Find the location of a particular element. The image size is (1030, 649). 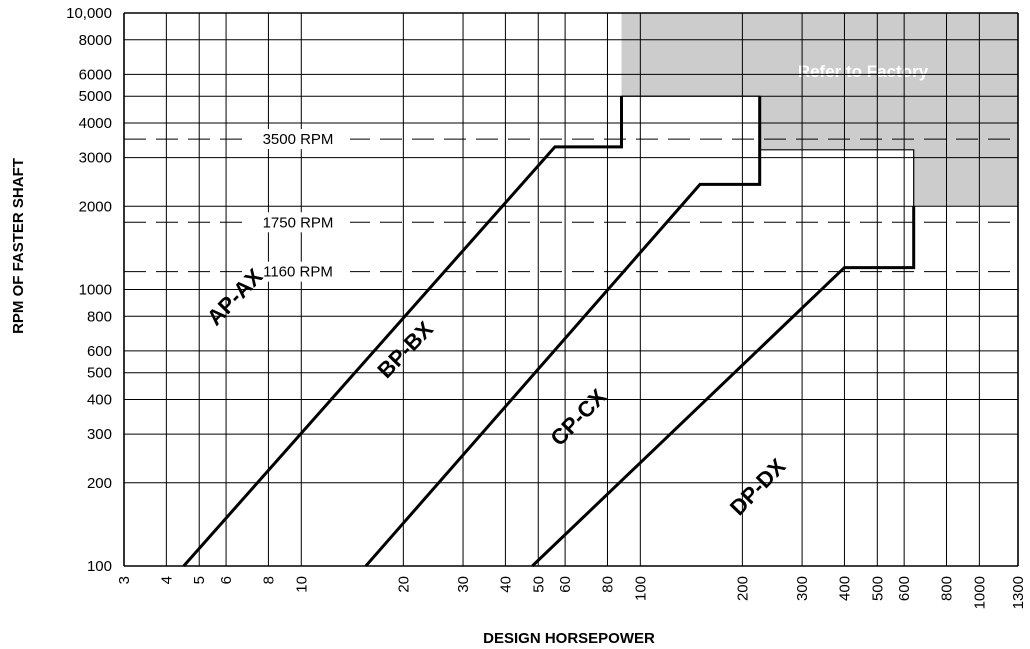

x-tick-label: 300 is located at coordinates (802, 588).